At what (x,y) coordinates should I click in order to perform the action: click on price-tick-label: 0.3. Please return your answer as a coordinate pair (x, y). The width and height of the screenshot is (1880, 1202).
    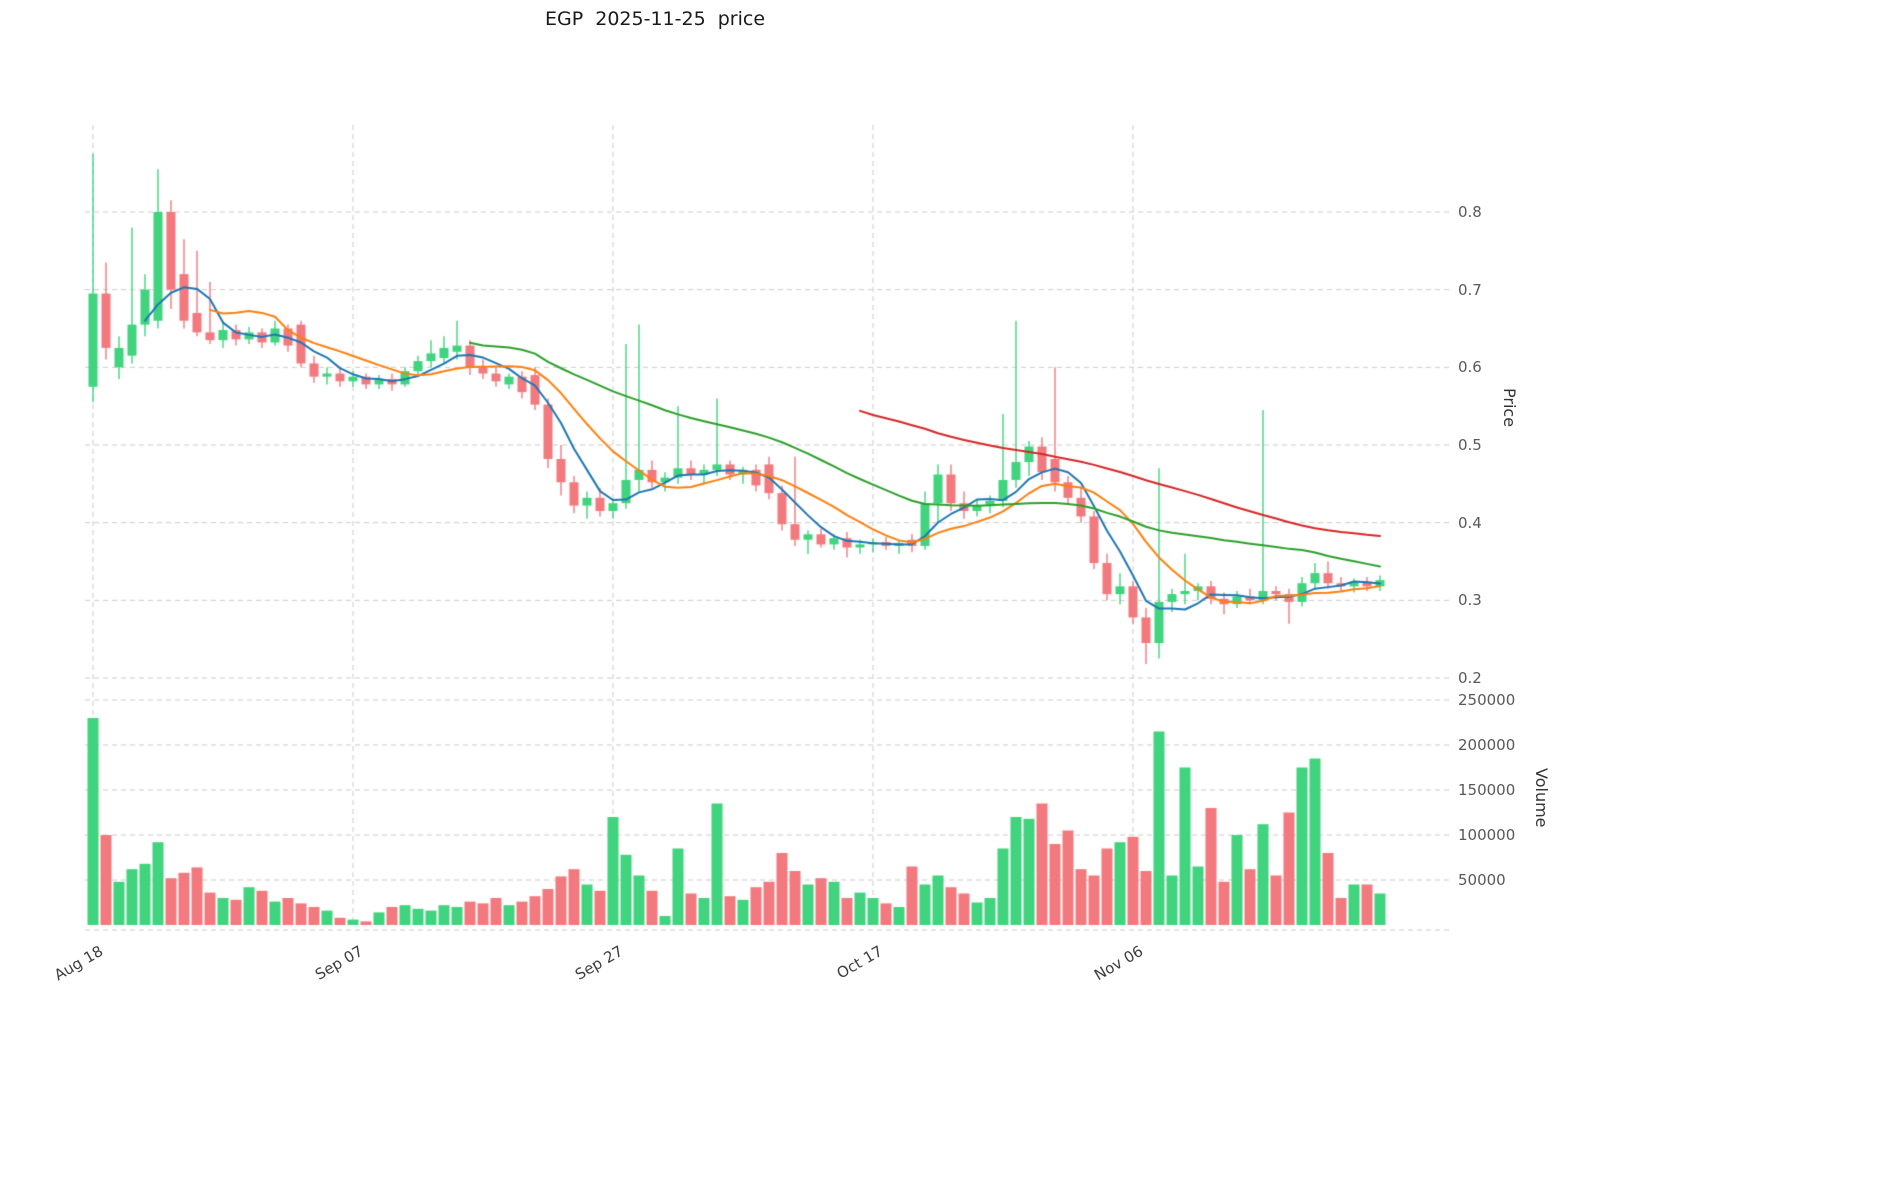
    Looking at the image, I should click on (1470, 600).